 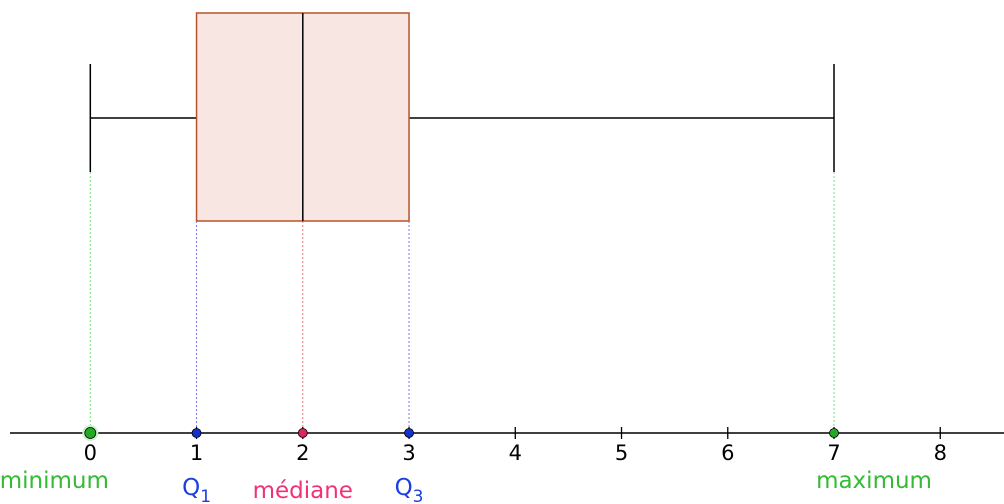 I want to click on x-tick-label-4: 4, so click(x=515, y=453).